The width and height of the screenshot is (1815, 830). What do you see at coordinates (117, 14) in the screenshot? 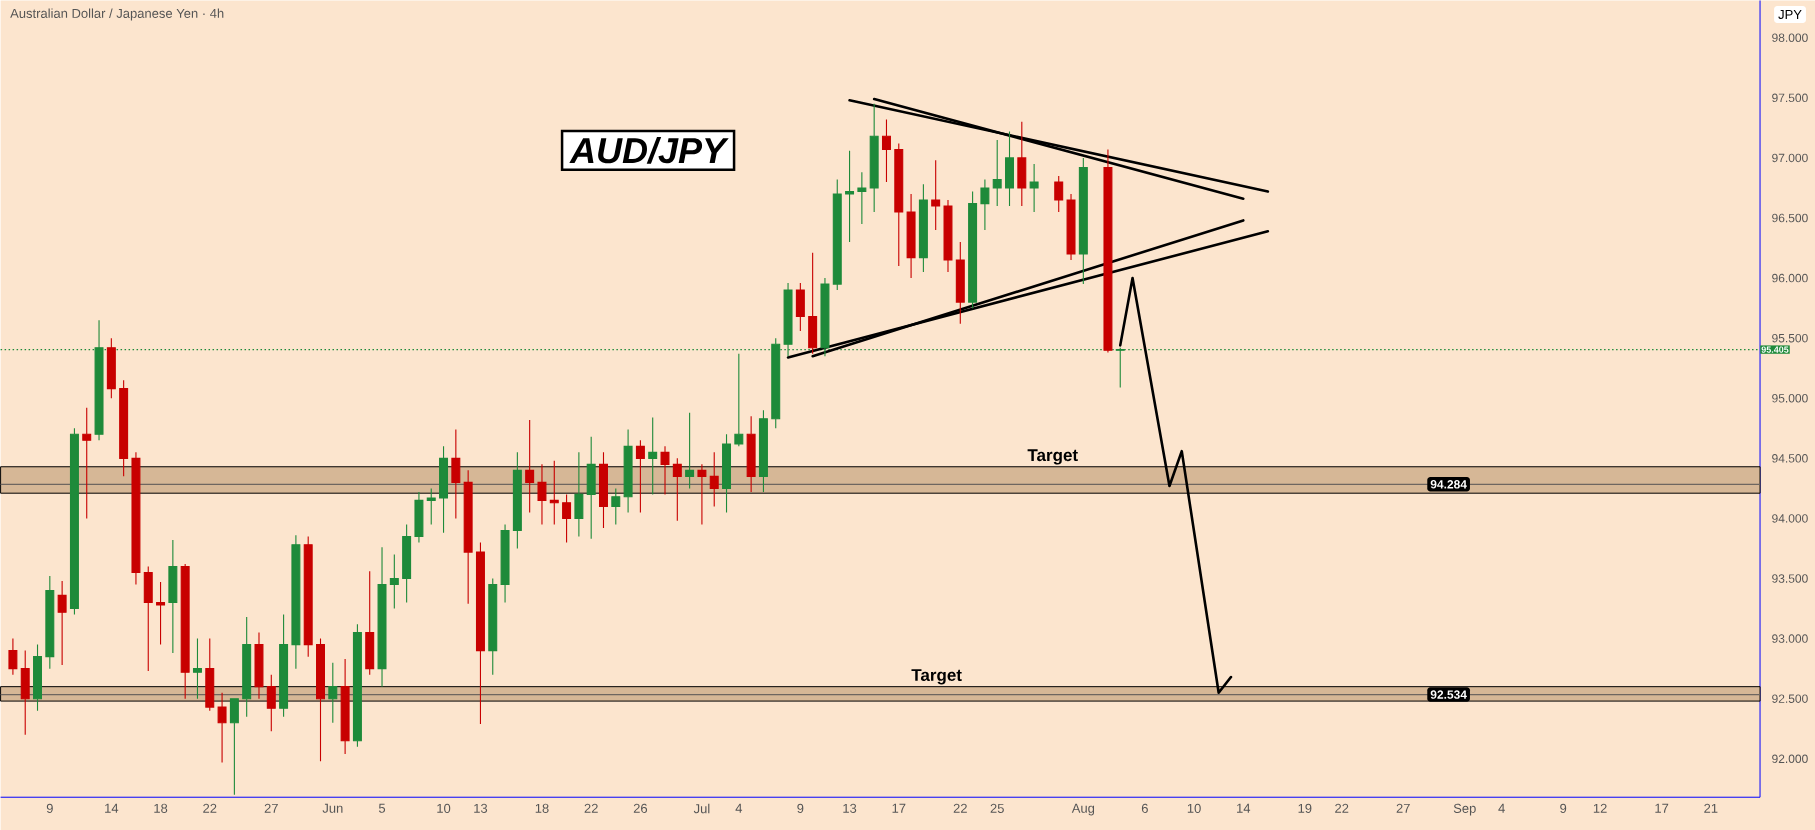
I see `text: Australian Dollar / Japanese Yen · 4h` at bounding box center [117, 14].